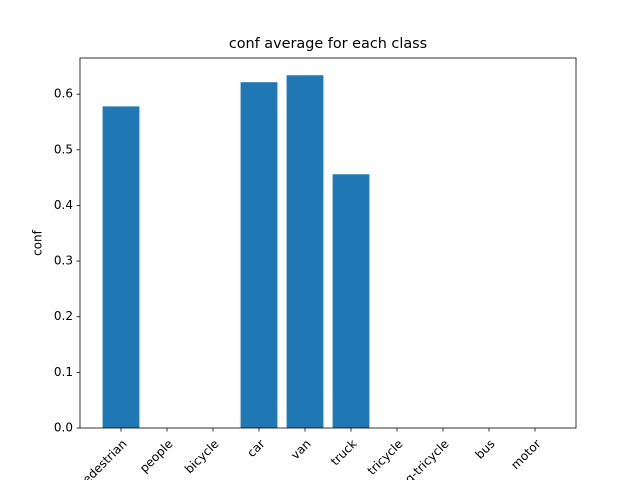 This screenshot has height=480, width=640. What do you see at coordinates (101, 458) in the screenshot?
I see `x-tick-label: pedestrian` at bounding box center [101, 458].